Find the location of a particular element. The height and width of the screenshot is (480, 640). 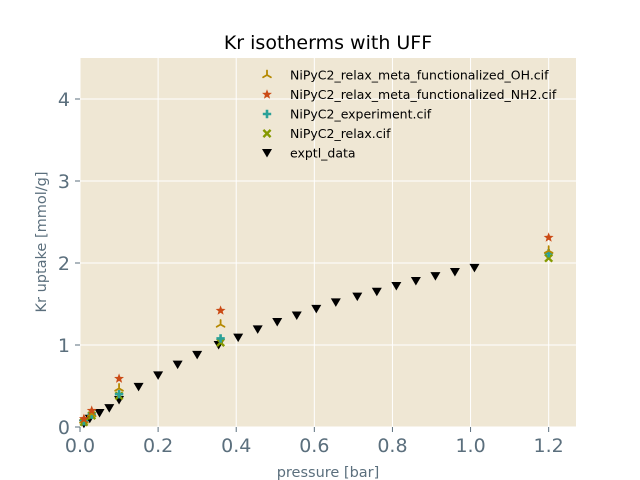

x-tick-label: 1.0 is located at coordinates (470, 446).